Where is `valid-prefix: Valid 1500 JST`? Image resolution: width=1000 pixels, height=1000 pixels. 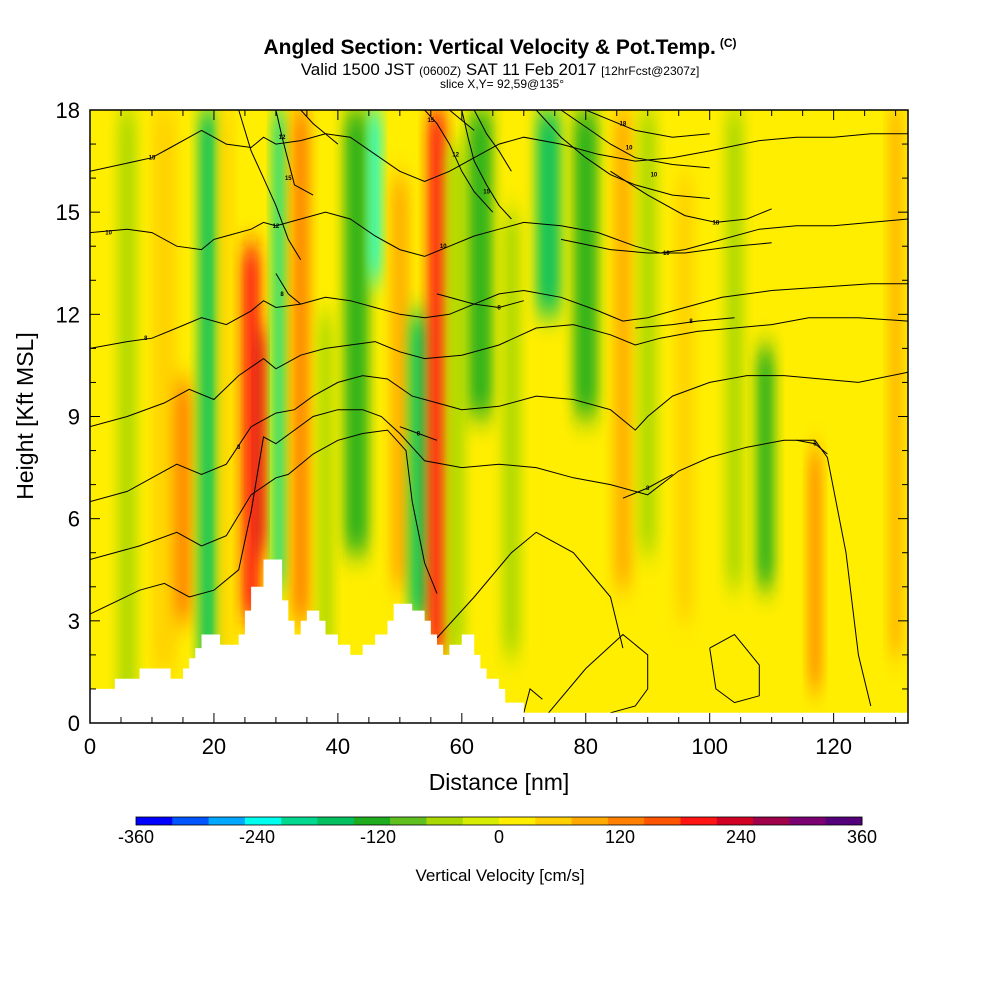 valid-prefix: Valid 1500 JST is located at coordinates (357, 69).